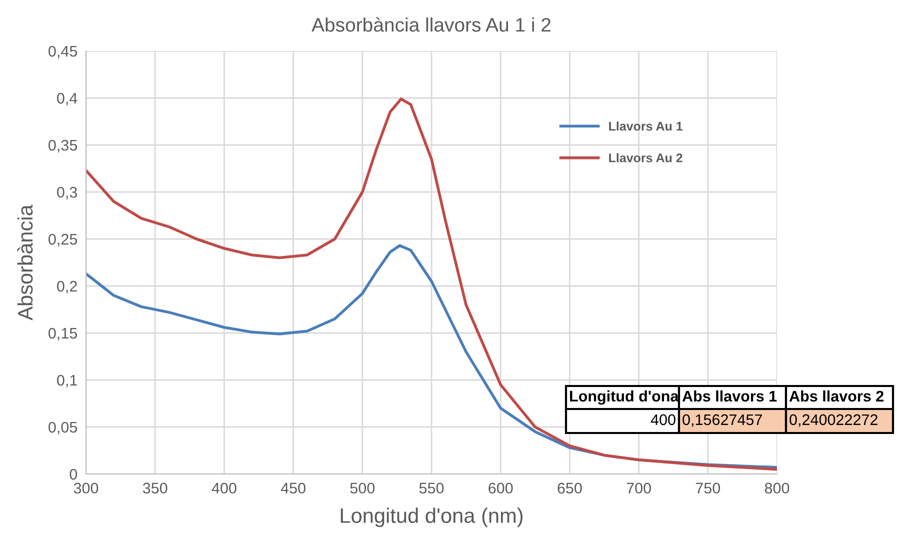 The height and width of the screenshot is (536, 897). What do you see at coordinates (67, 99) in the screenshot?
I see `y-tick-label: 0,4` at bounding box center [67, 99].